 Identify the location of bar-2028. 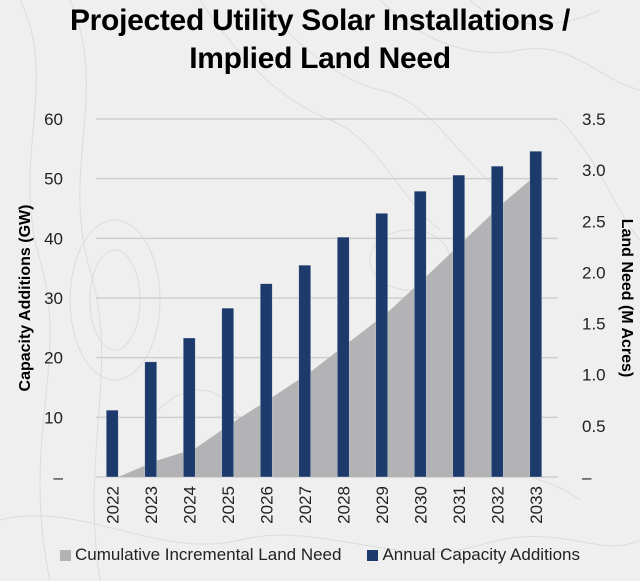
(343, 357).